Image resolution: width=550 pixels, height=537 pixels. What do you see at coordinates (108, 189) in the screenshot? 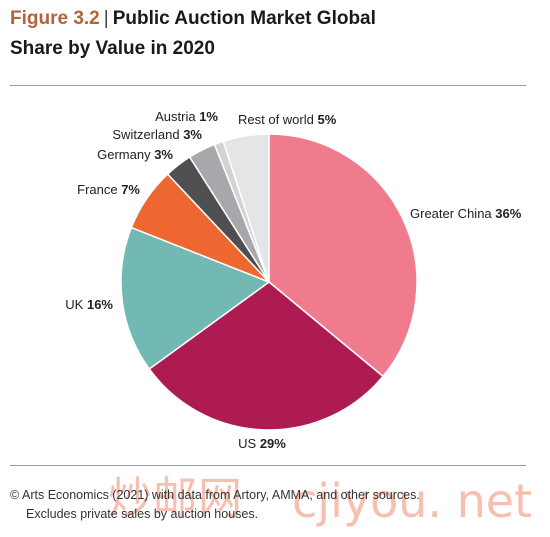
I see `slice-label-france: France 7%` at bounding box center [108, 189].